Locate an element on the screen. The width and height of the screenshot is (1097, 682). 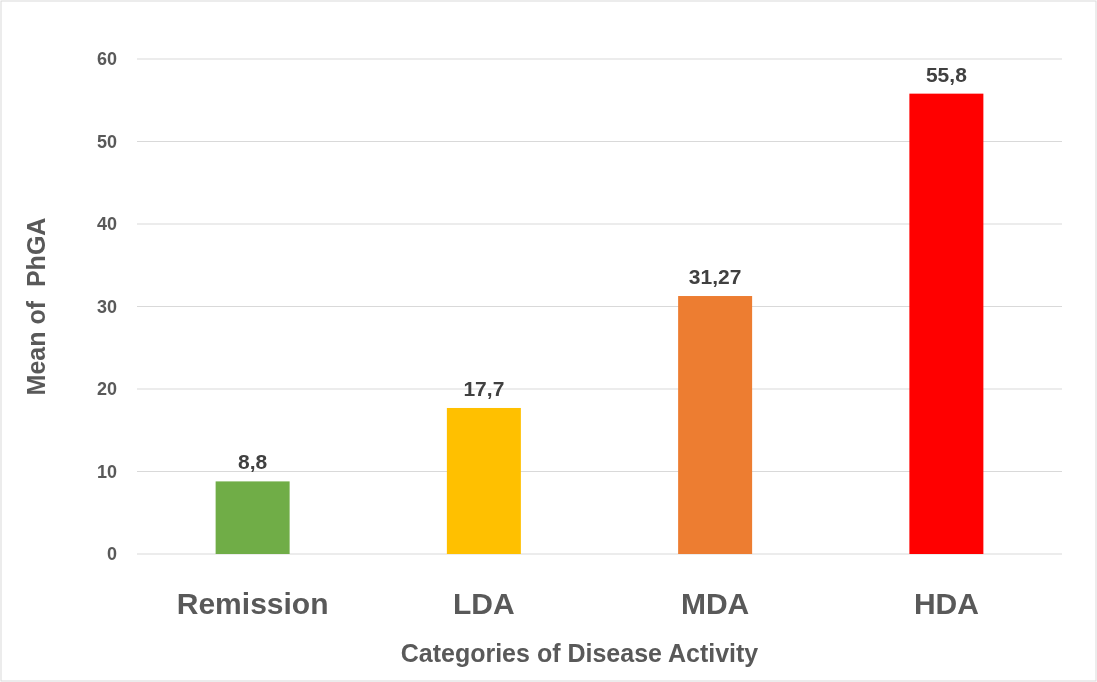
y-axis-title: Mean of PhGA is located at coordinates (36, 306).